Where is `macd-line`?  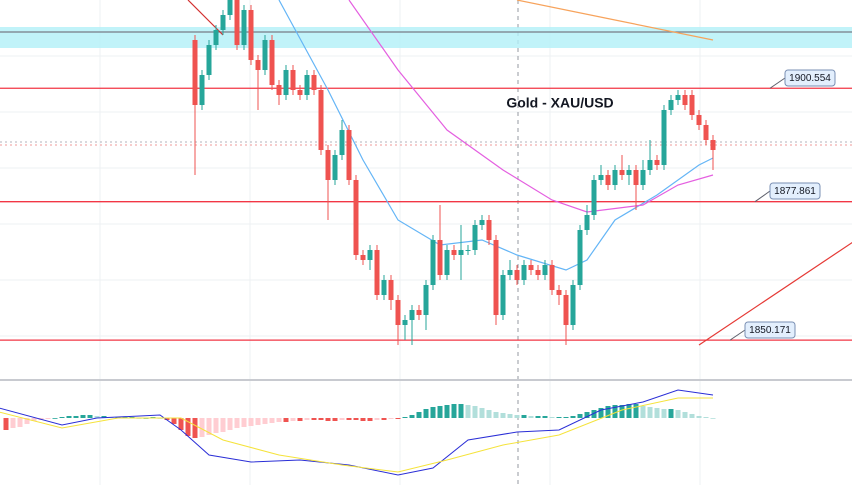
macd-line is located at coordinates (356, 435).